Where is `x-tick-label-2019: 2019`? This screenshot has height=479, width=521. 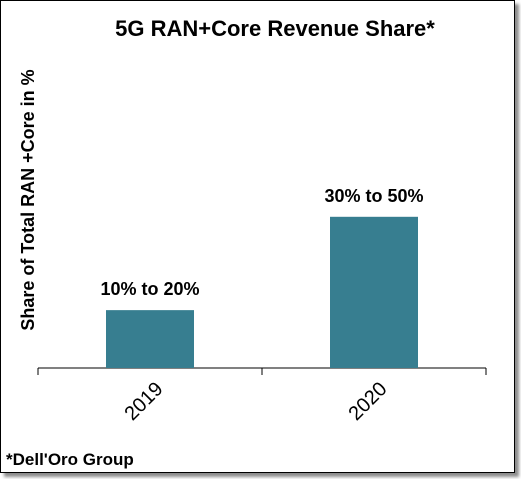
x-tick-label-2019: 2019 is located at coordinates (144, 401).